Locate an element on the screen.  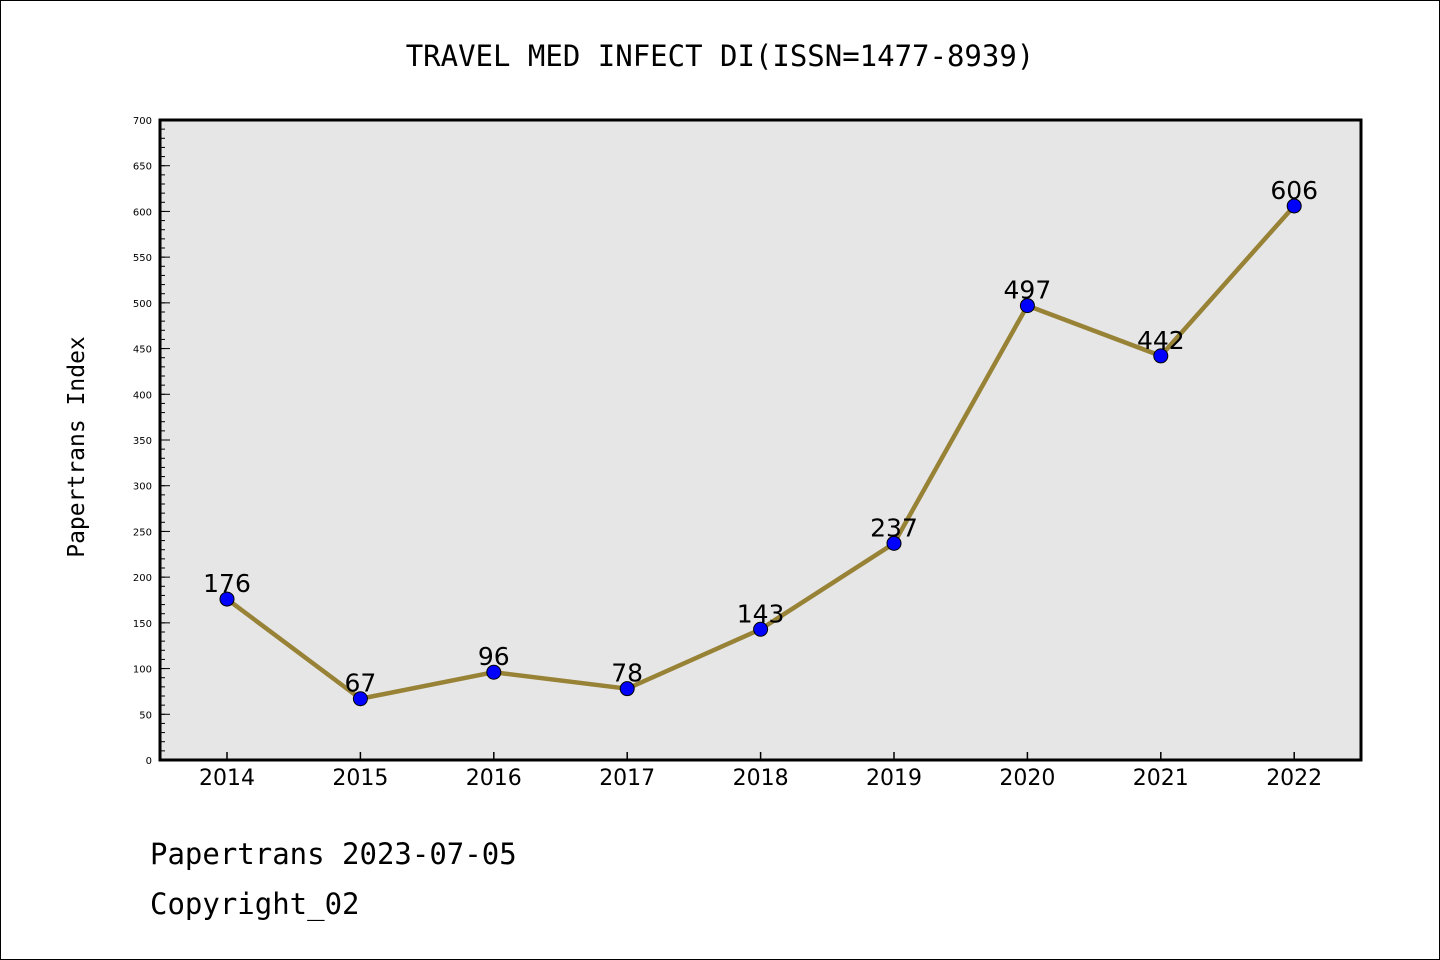
x-tick-label: 2015 is located at coordinates (360, 778).